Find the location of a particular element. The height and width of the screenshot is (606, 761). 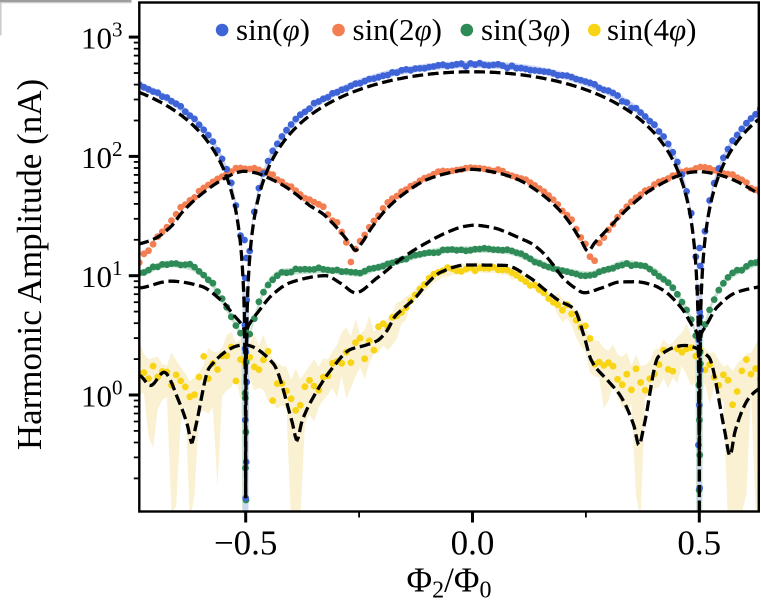

svg-text: sin(φ) is located at coordinates (273, 29).